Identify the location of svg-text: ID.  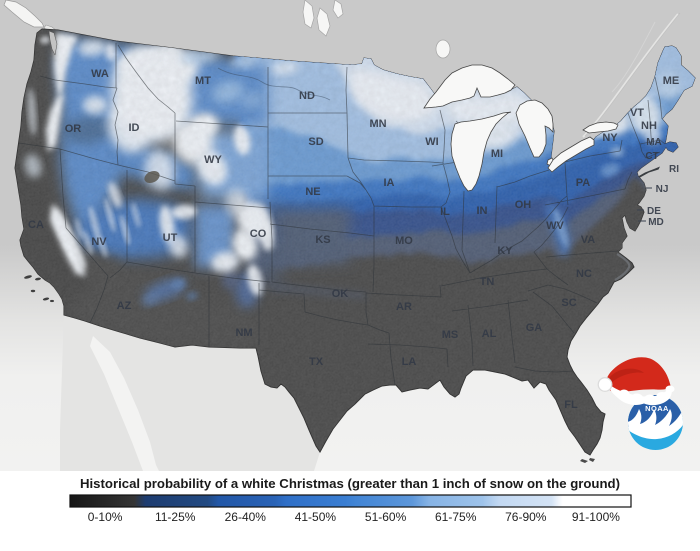
(134, 128).